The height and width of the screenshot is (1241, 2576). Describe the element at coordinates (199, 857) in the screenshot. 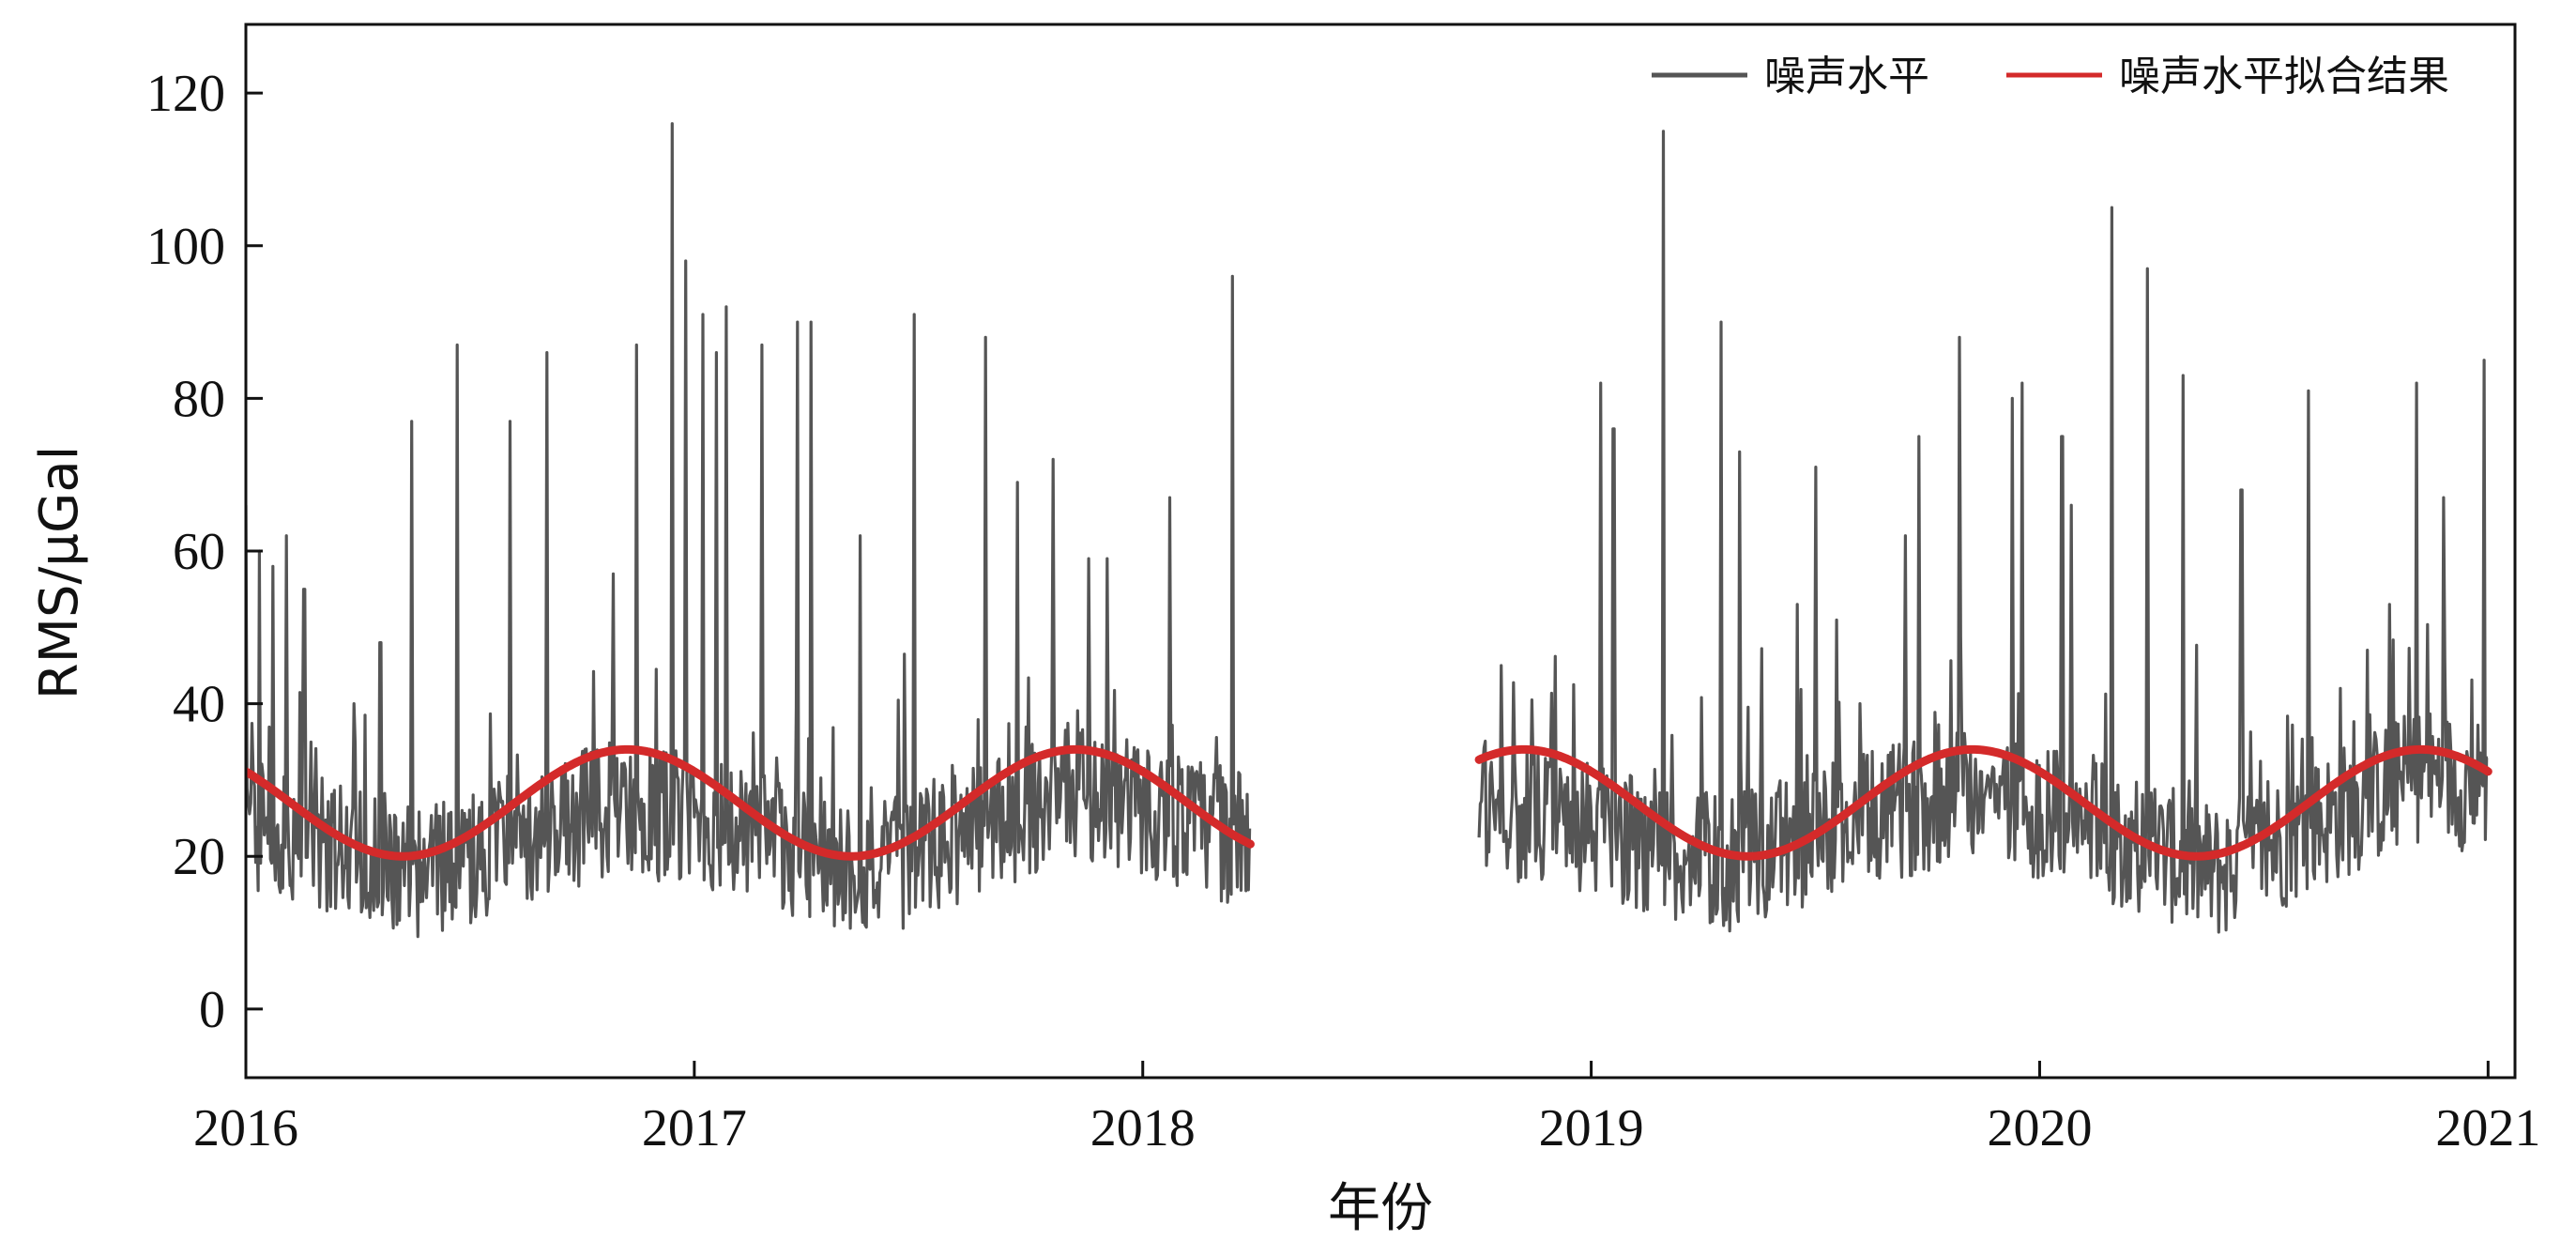

I see `y-tick-label: 20` at that location.